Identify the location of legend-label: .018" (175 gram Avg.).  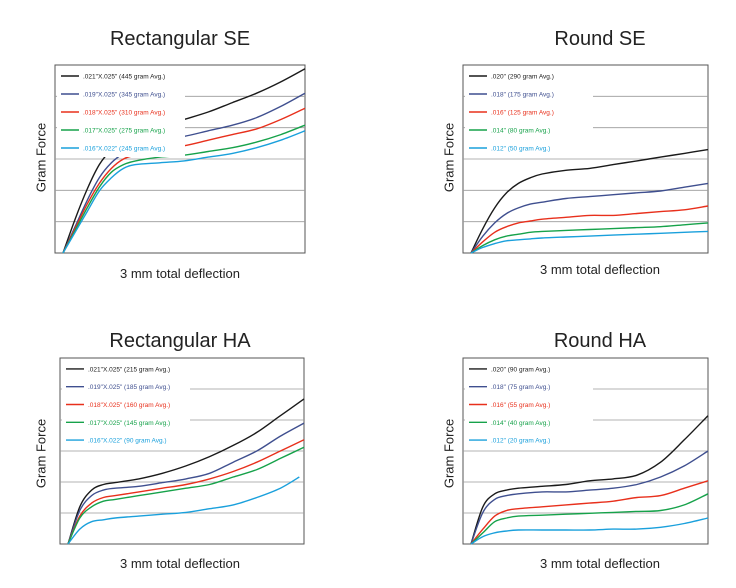
(522, 95).